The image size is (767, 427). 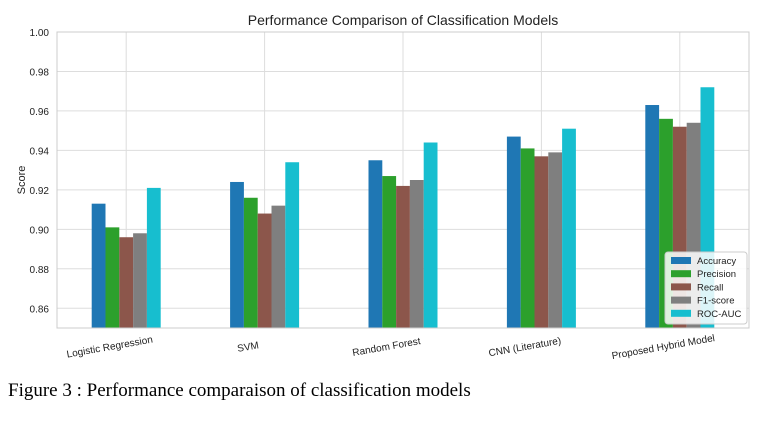 What do you see at coordinates (525, 348) in the screenshot?
I see `x-tick-label: CNN (Literature)` at bounding box center [525, 348].